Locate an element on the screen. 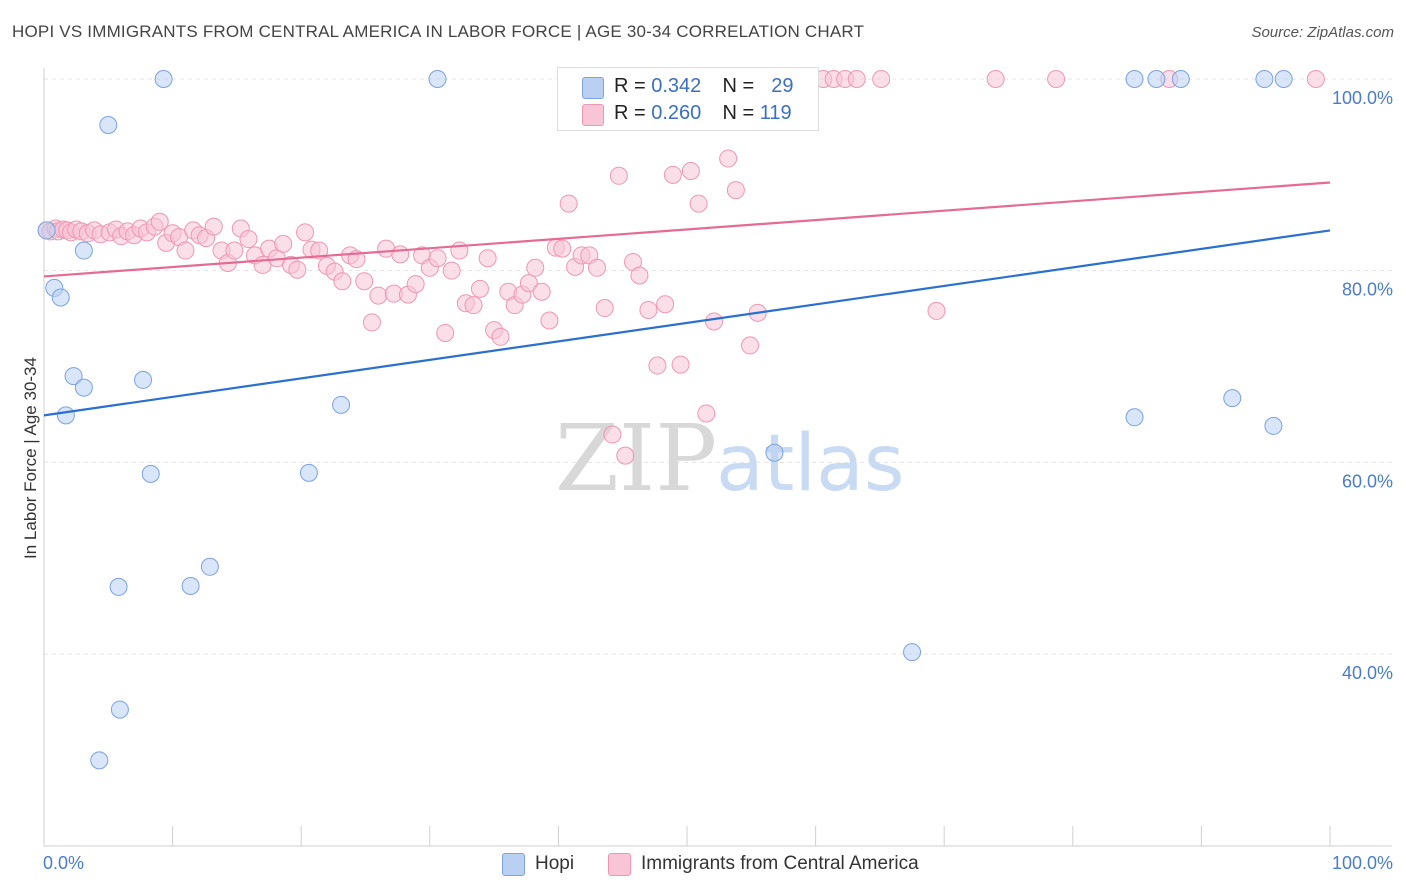 This screenshot has width=1406, height=892. x-tick-label: 0.0% is located at coordinates (63, 863).